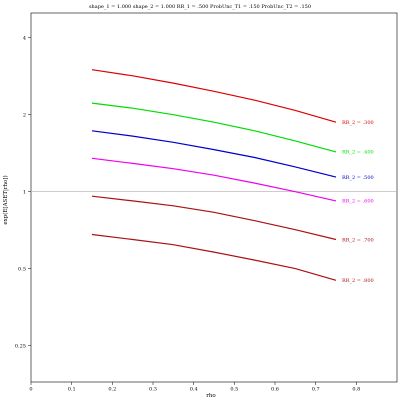  What do you see at coordinates (358, 123) in the screenshot?
I see `series-label: RR_2 = .300` at bounding box center [358, 123].